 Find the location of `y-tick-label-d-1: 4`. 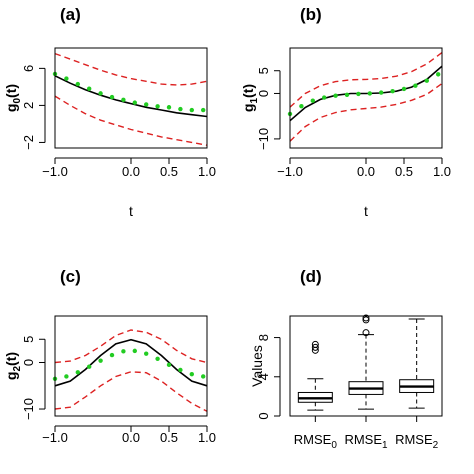

y-tick-label-d-1: 4 is located at coordinates (263, 376).